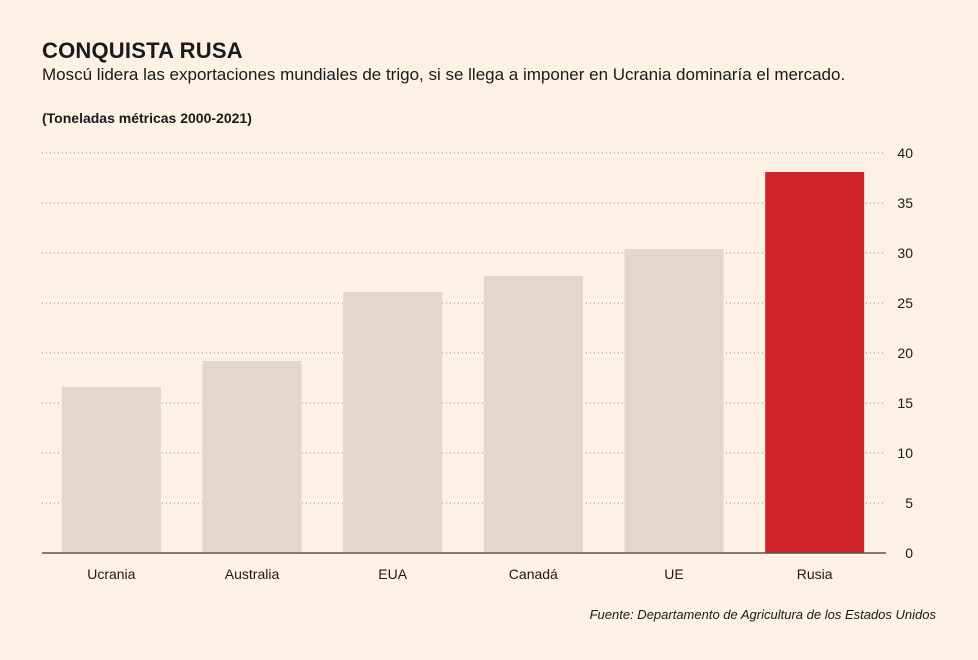 This screenshot has height=660, width=978. What do you see at coordinates (460, 574) in the screenshot?
I see `x-category-labels: Ucrania Australia EUA Canadá UE Rusia` at bounding box center [460, 574].